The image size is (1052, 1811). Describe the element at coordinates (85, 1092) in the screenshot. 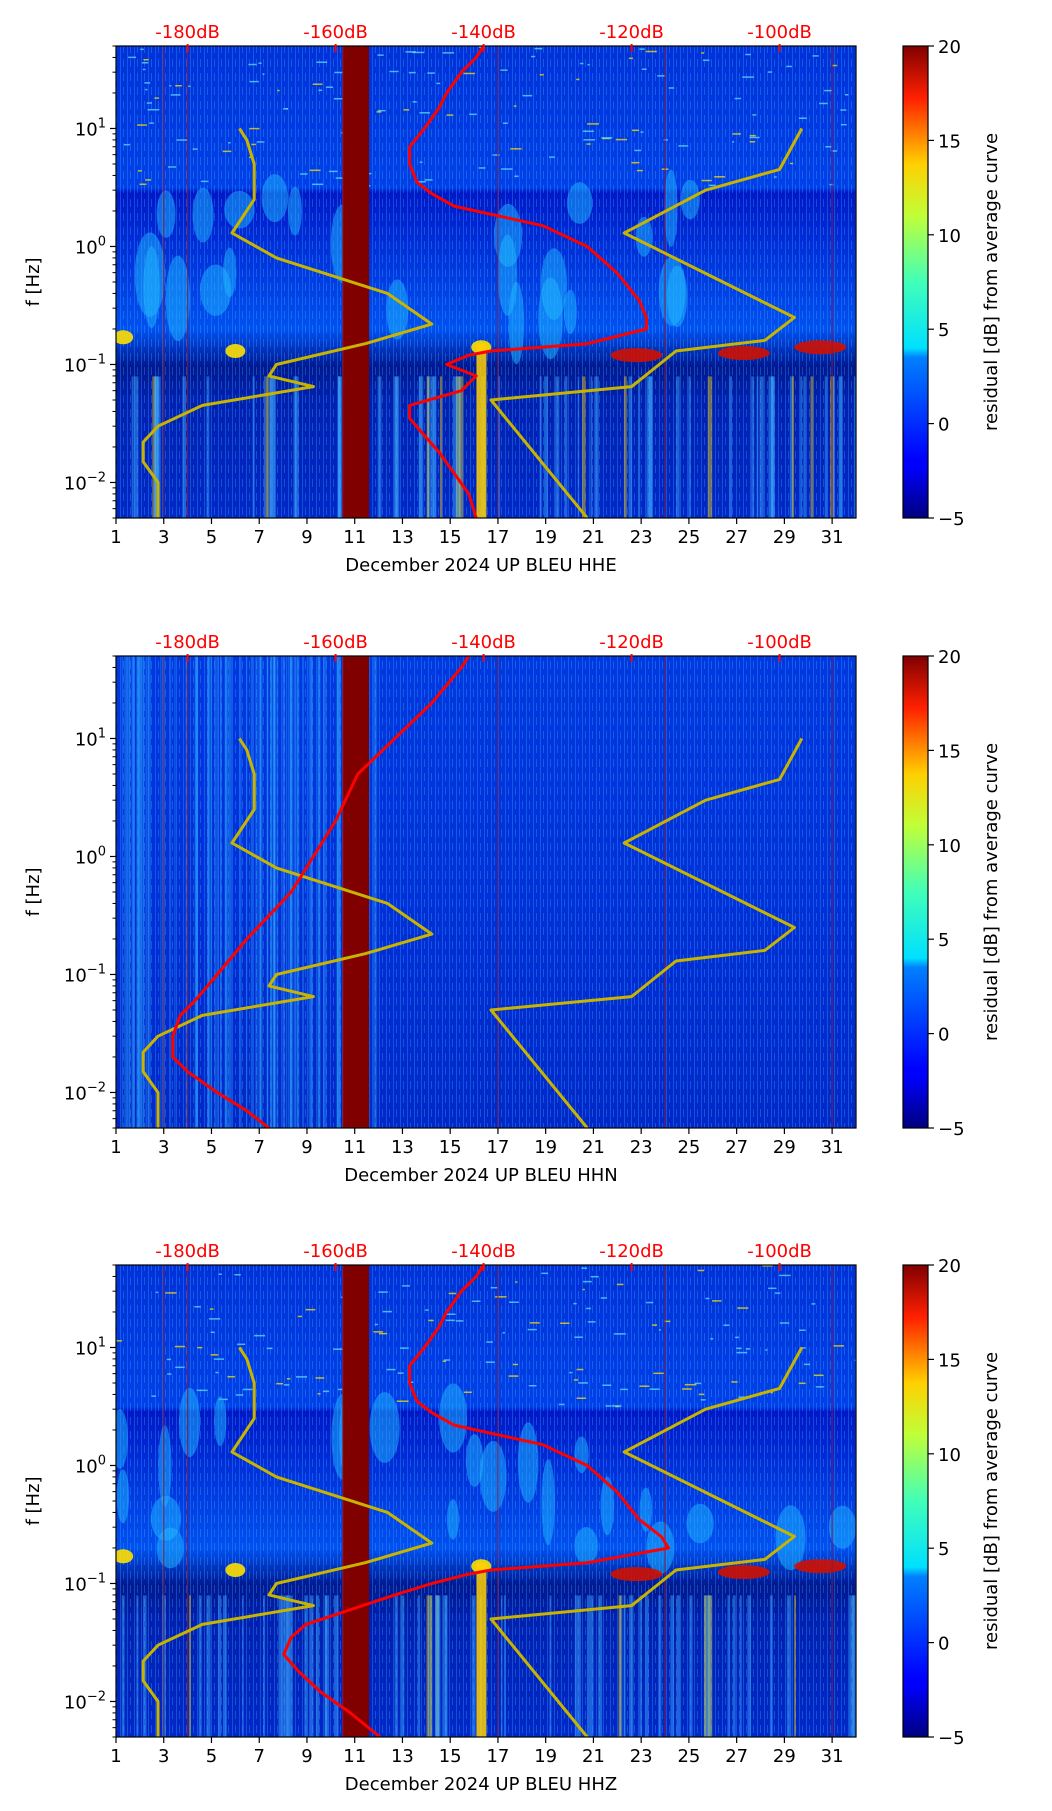

I see `y-tick-label: 10⁻²` at that location.